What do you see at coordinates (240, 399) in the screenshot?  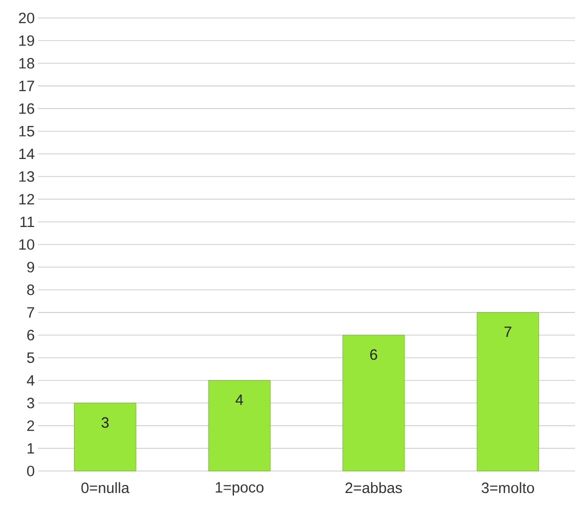 I see `data-label: 4` at bounding box center [240, 399].